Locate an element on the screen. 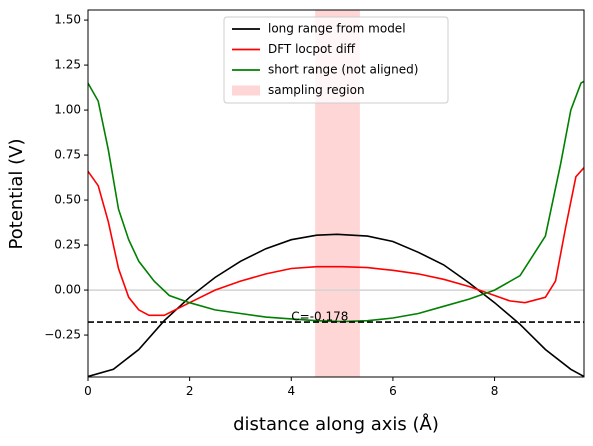 This screenshot has height=446, width=593. y-tick-label: 0.00 is located at coordinates (67, 290).